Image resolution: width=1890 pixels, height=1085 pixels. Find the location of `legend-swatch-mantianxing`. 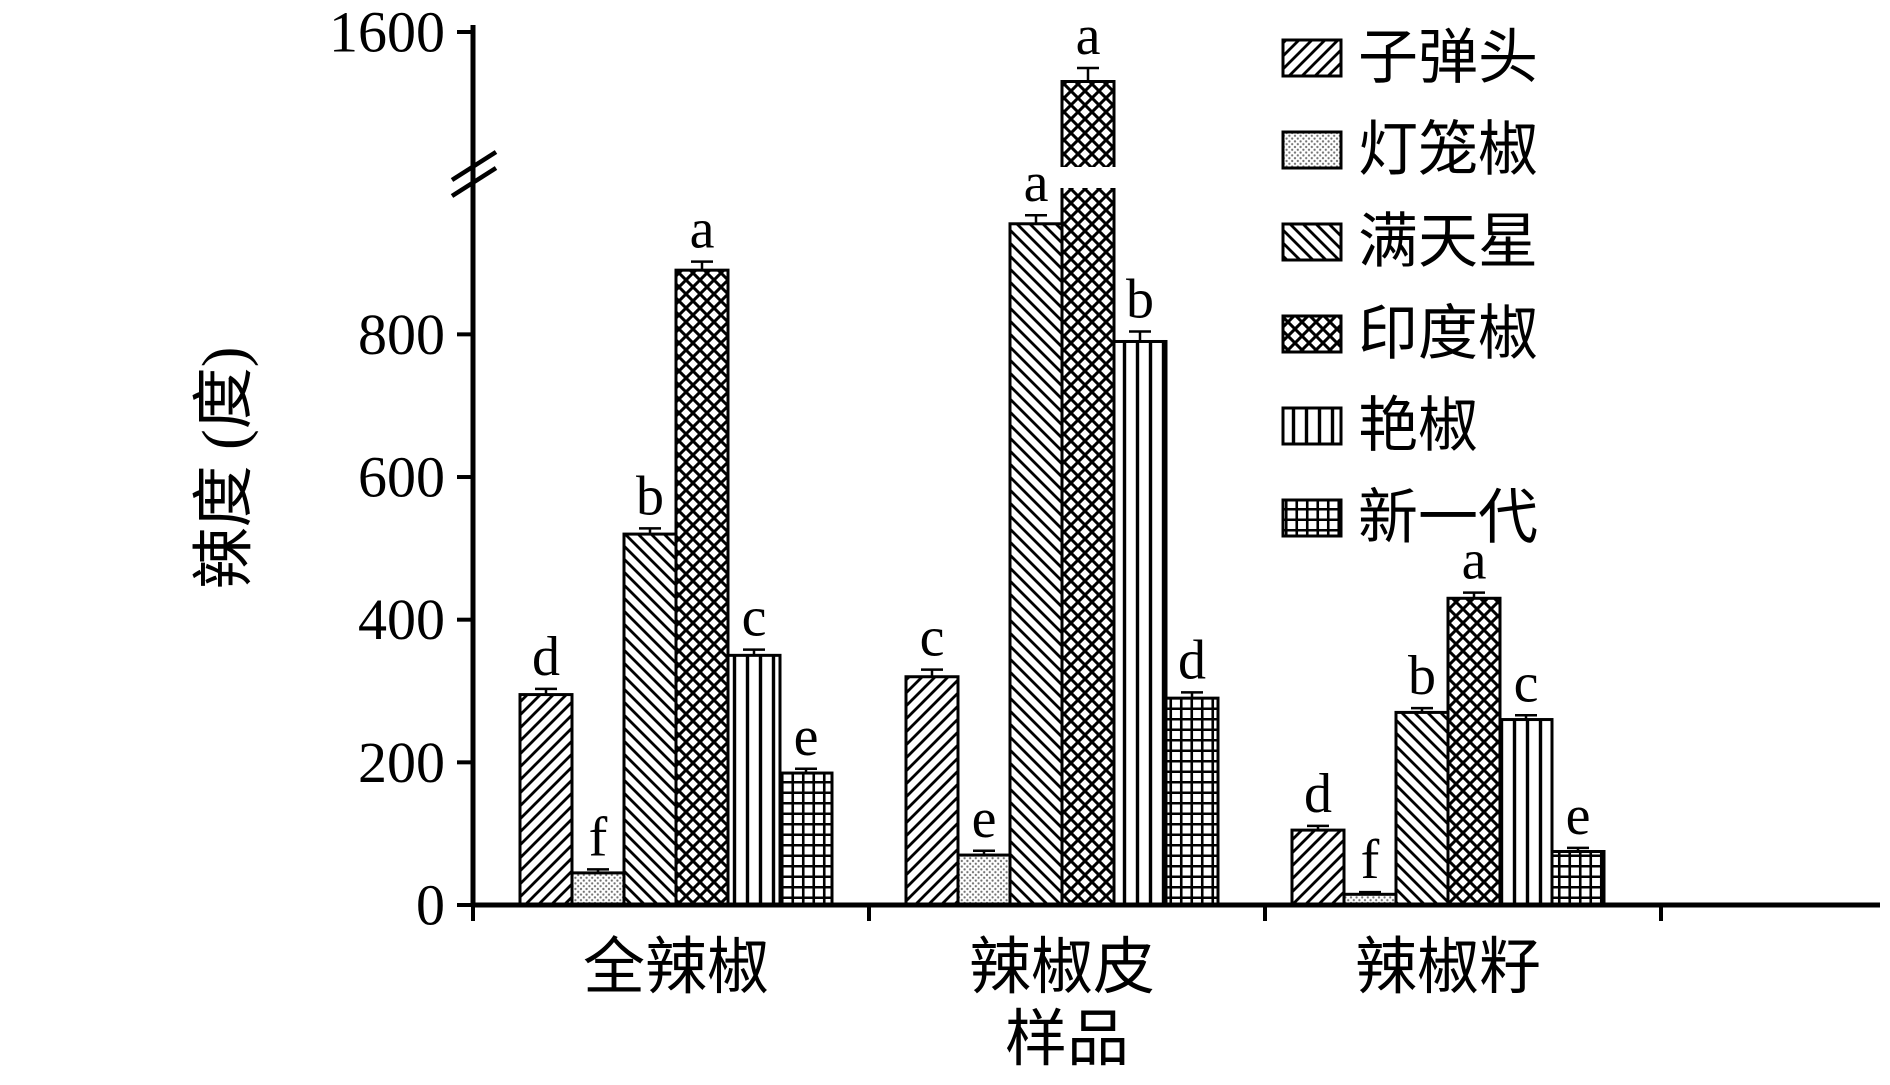

legend-swatch-mantianxing is located at coordinates (1312, 242).